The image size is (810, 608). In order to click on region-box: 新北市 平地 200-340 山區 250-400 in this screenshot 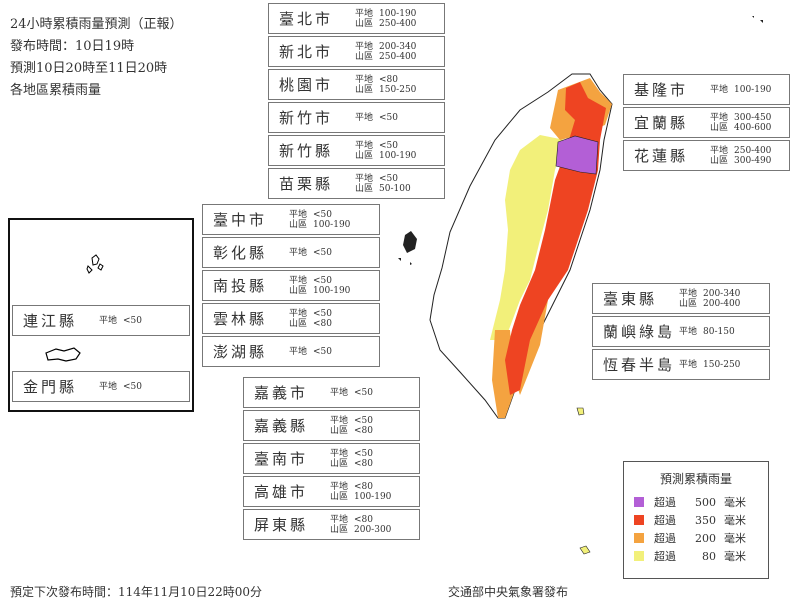, I will do `click(356, 51)`.